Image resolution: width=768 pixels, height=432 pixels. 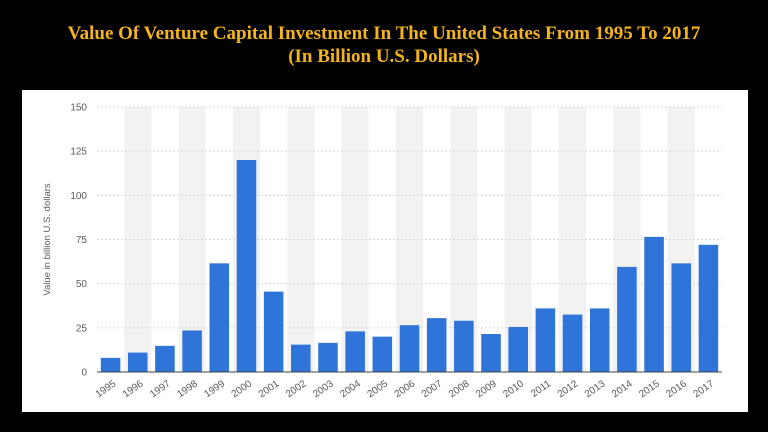 I want to click on y-tick-label: 50, so click(x=82, y=284).